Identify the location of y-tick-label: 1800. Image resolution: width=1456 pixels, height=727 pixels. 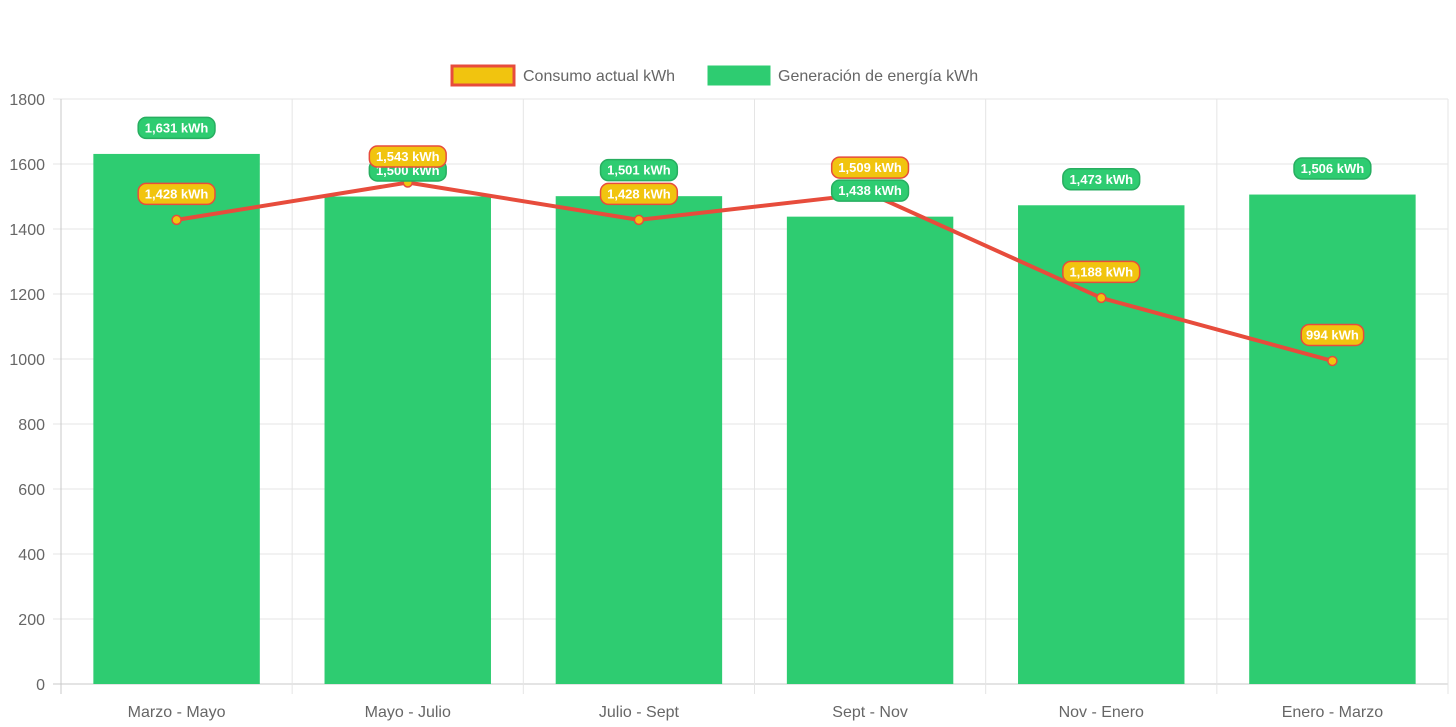
(27, 100).